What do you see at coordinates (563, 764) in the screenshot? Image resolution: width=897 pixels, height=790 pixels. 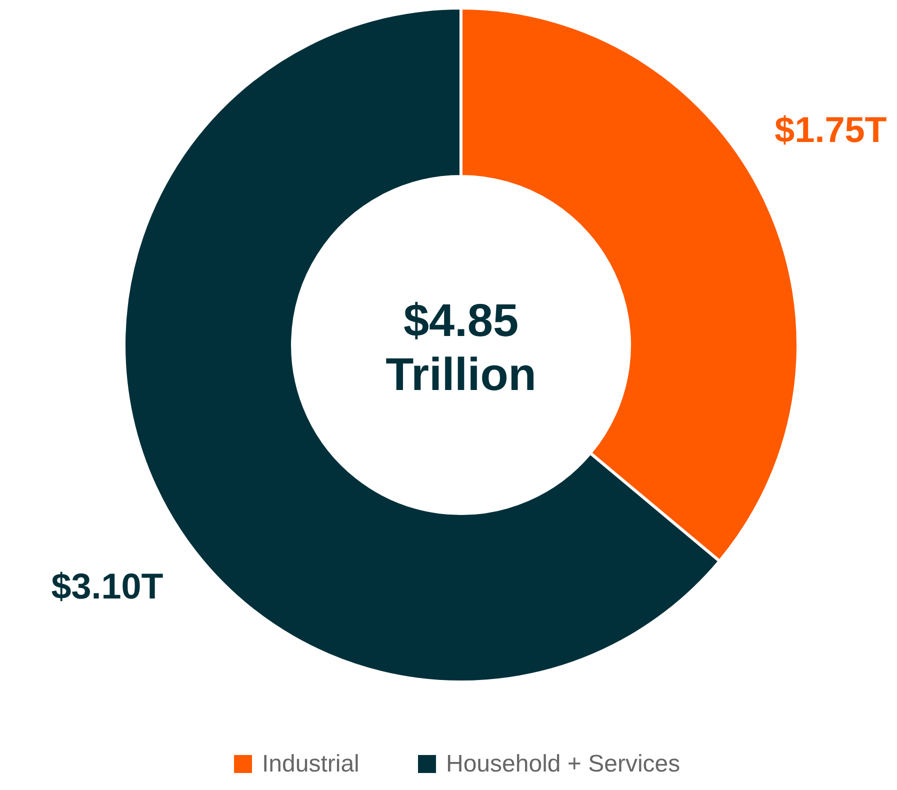 I see `legend-label: Household + Services` at bounding box center [563, 764].